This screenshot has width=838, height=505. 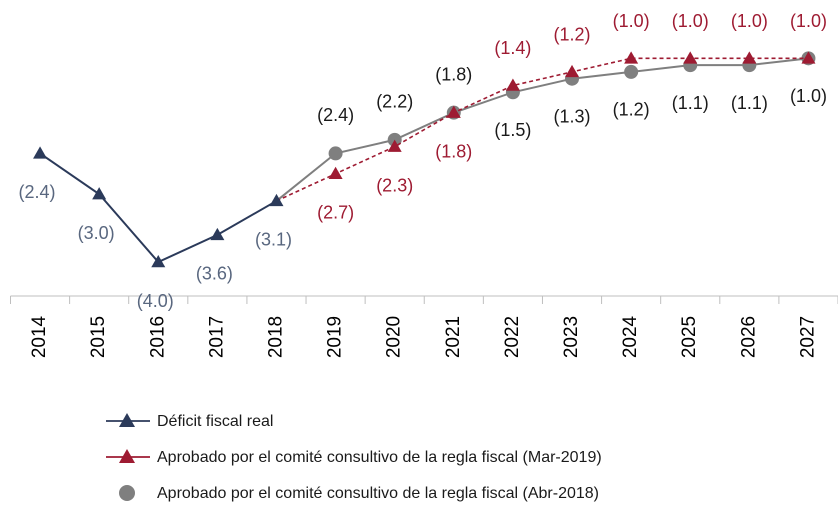 I want to click on x-tick-label: 2027, so click(x=807, y=337).